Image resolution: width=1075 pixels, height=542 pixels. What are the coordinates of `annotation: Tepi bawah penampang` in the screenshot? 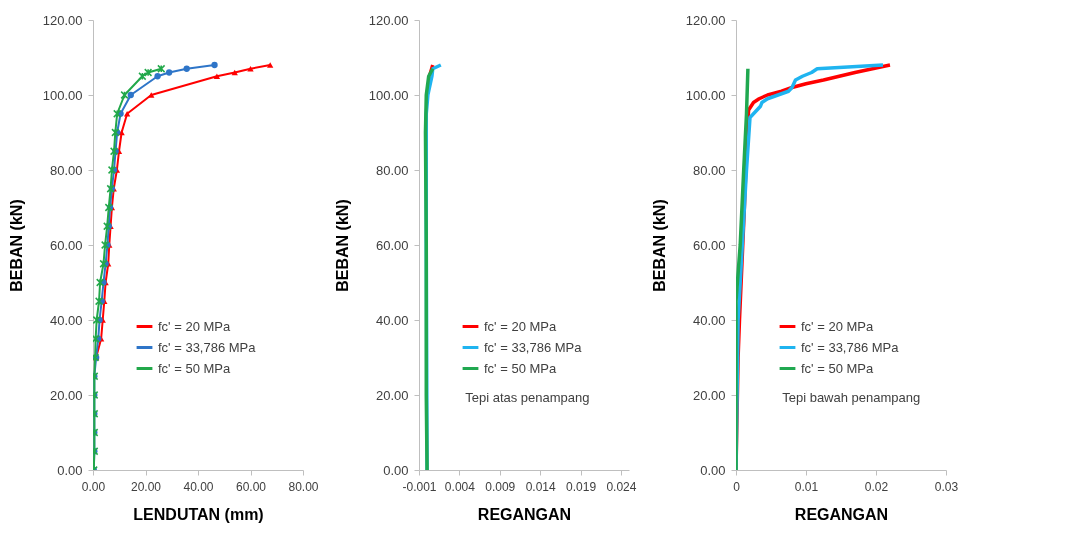 It's located at (851, 397).